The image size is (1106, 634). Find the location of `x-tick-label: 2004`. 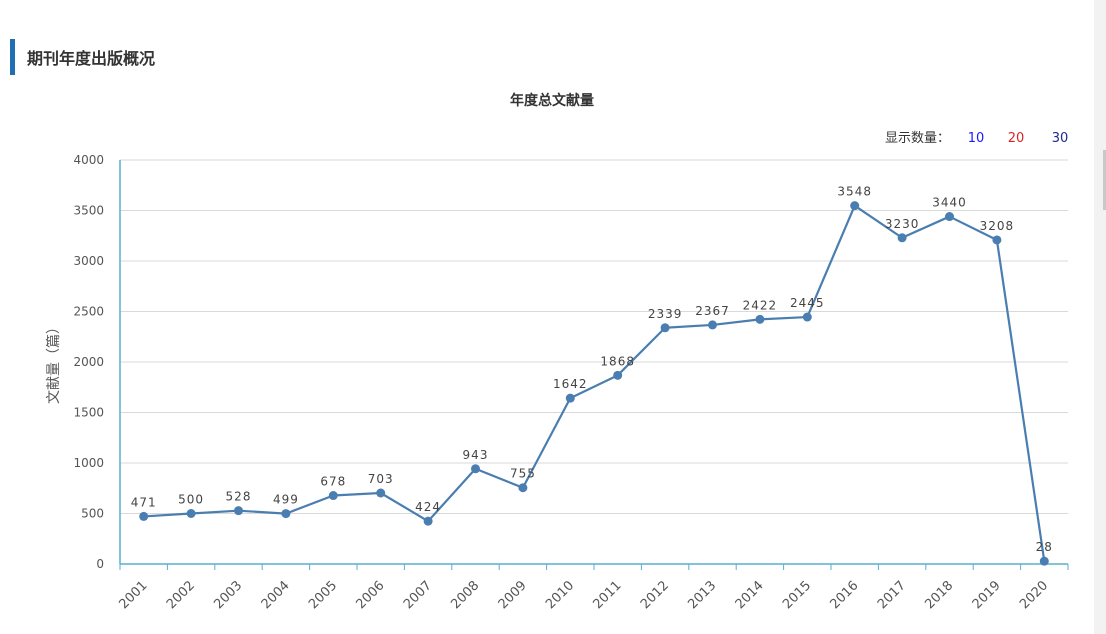

x-tick-label: 2004 is located at coordinates (276, 595).